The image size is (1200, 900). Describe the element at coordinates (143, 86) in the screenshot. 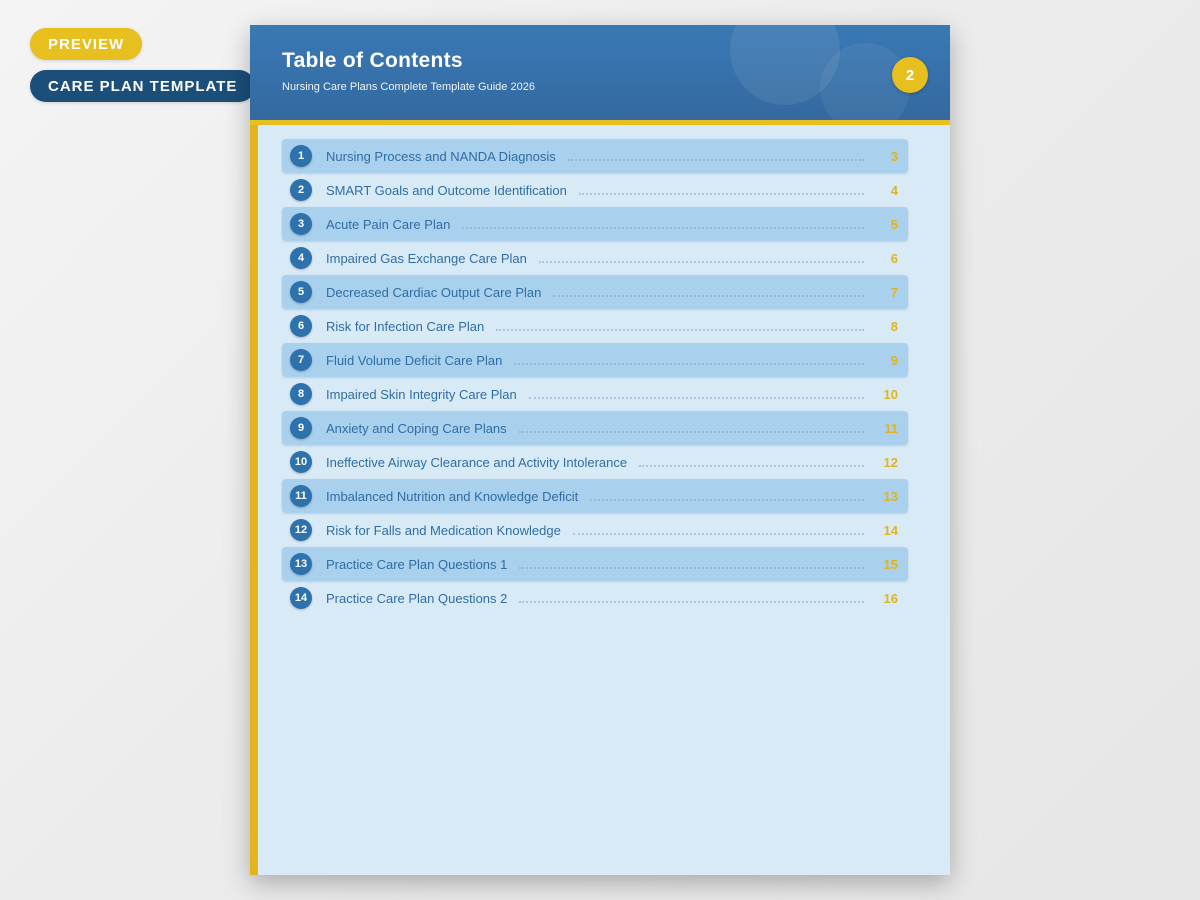

I see `care-plan-template-badge: CARE PLAN TEMPLATE` at that location.